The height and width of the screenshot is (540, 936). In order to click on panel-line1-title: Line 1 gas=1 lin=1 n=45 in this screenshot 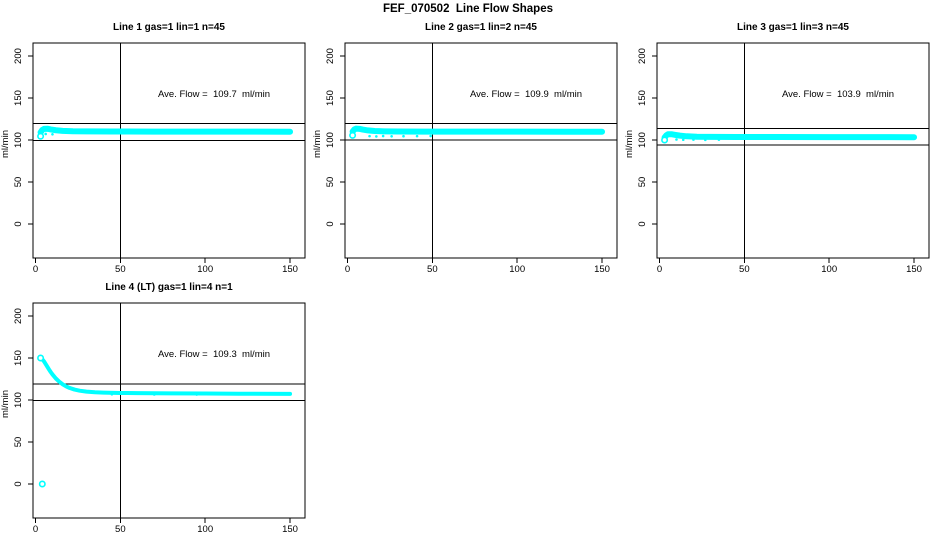, I will do `click(168, 27)`.